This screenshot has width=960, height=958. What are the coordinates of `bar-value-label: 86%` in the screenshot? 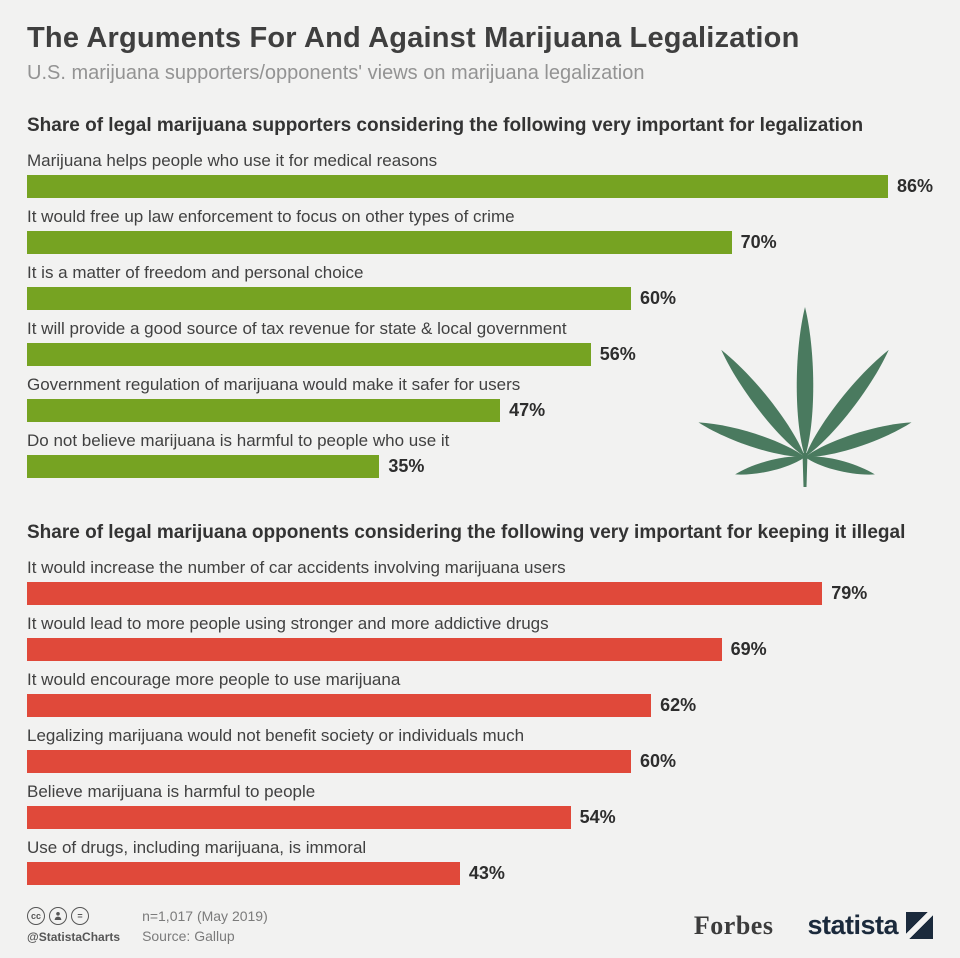 It's located at (914, 186).